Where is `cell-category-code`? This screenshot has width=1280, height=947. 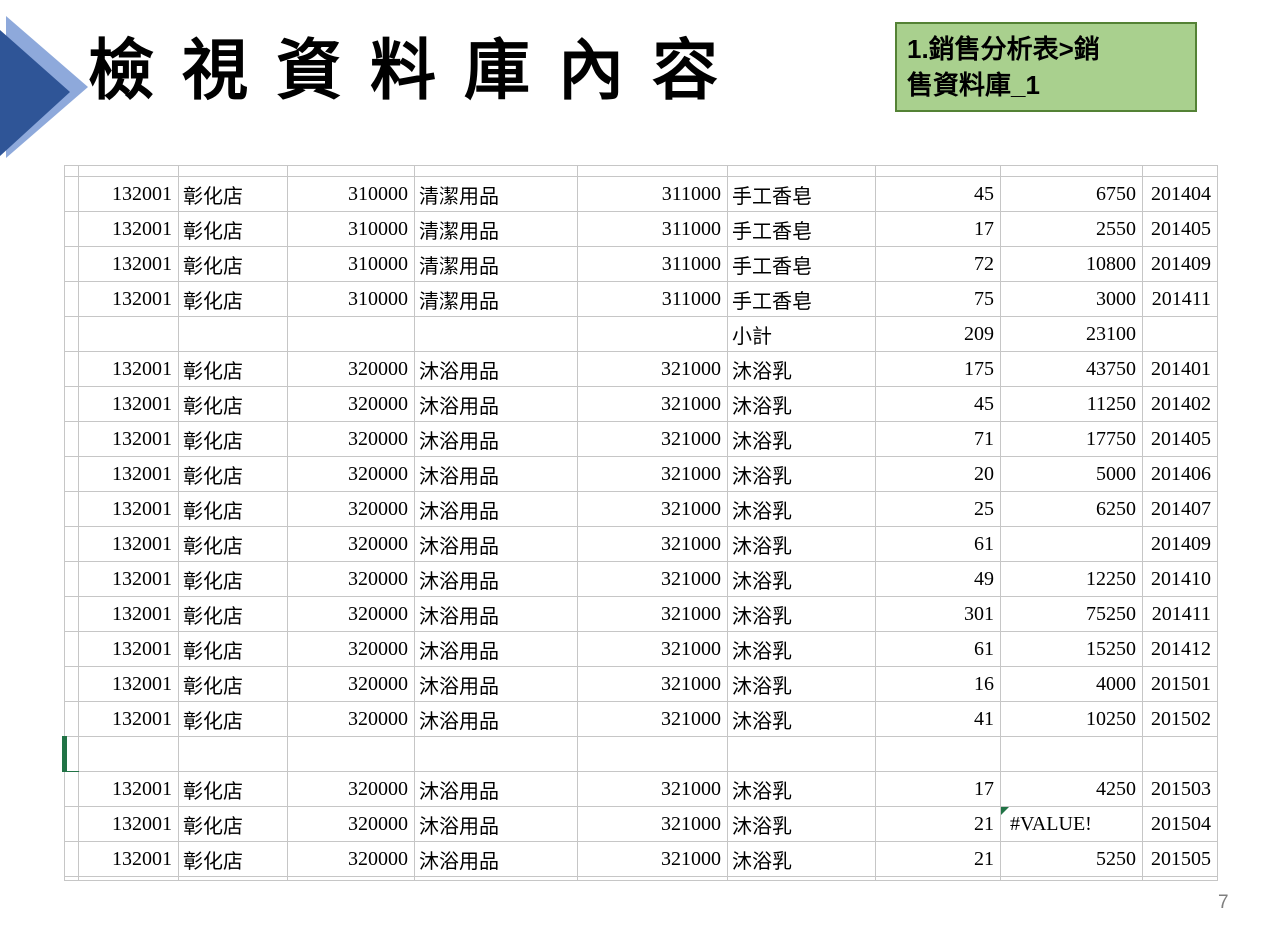
cell-category-code is located at coordinates (351, 171).